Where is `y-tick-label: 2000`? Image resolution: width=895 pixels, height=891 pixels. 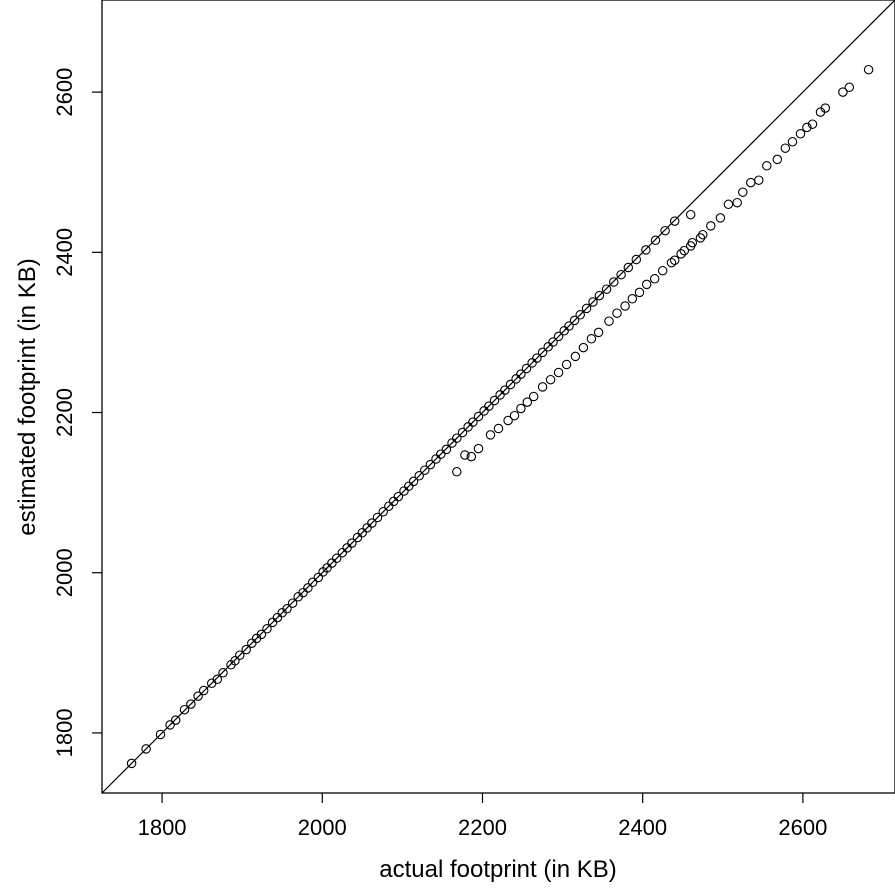 y-tick-label: 2000 is located at coordinates (64, 572).